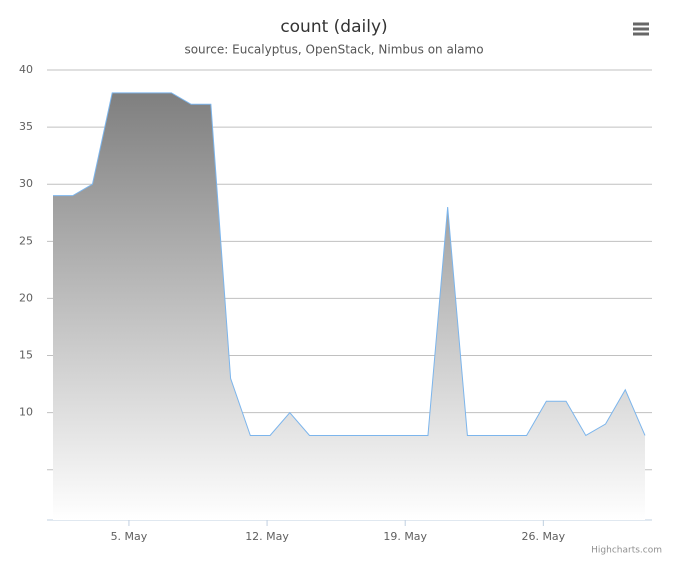 This screenshot has width=680, height=570. What do you see at coordinates (26, 297) in the screenshot?
I see `y-tick-label: 20` at bounding box center [26, 297].